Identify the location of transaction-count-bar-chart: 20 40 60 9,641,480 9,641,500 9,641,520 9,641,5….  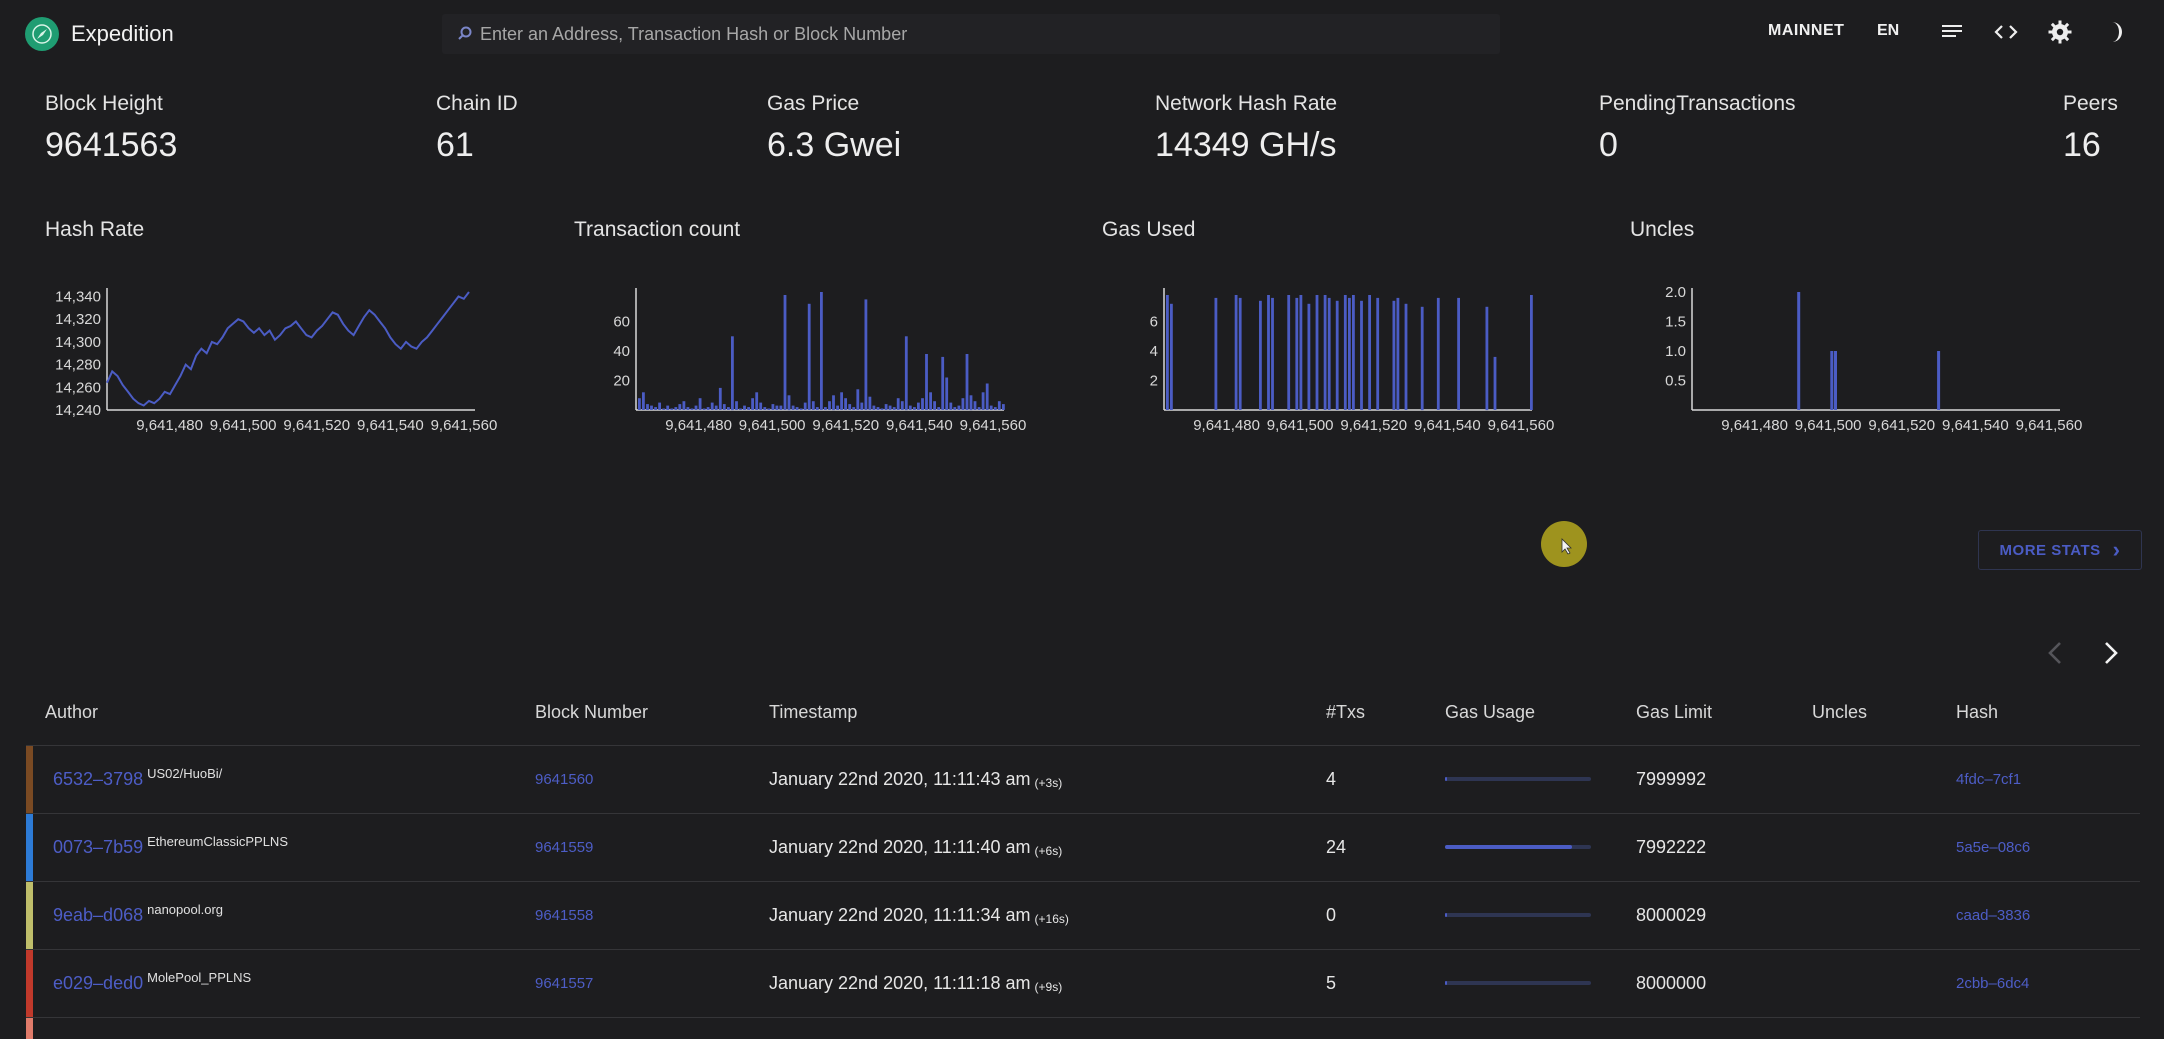
(804, 368).